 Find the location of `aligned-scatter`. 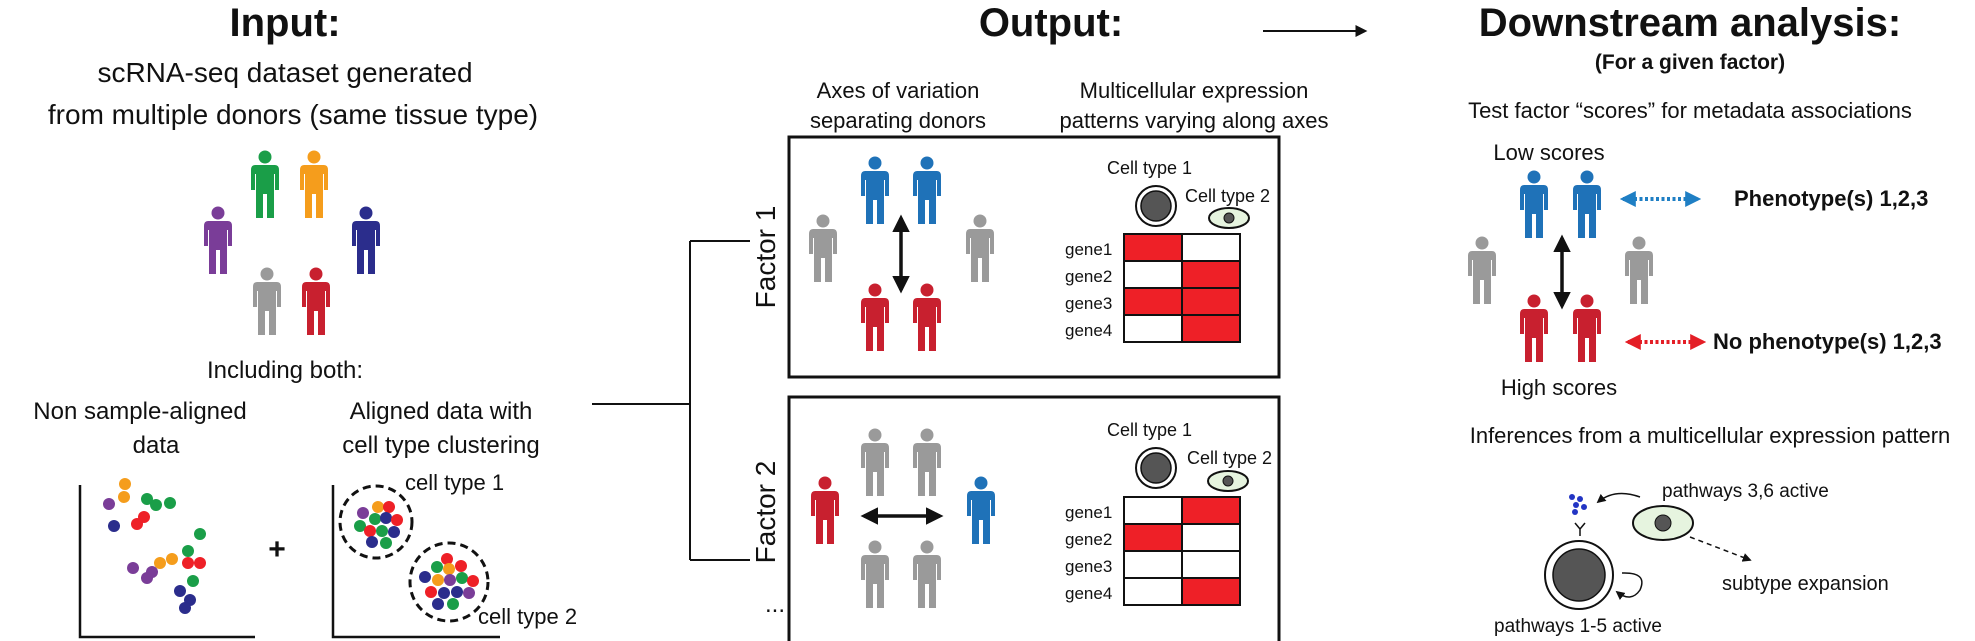

aligned-scatter is located at coordinates (415, 561).